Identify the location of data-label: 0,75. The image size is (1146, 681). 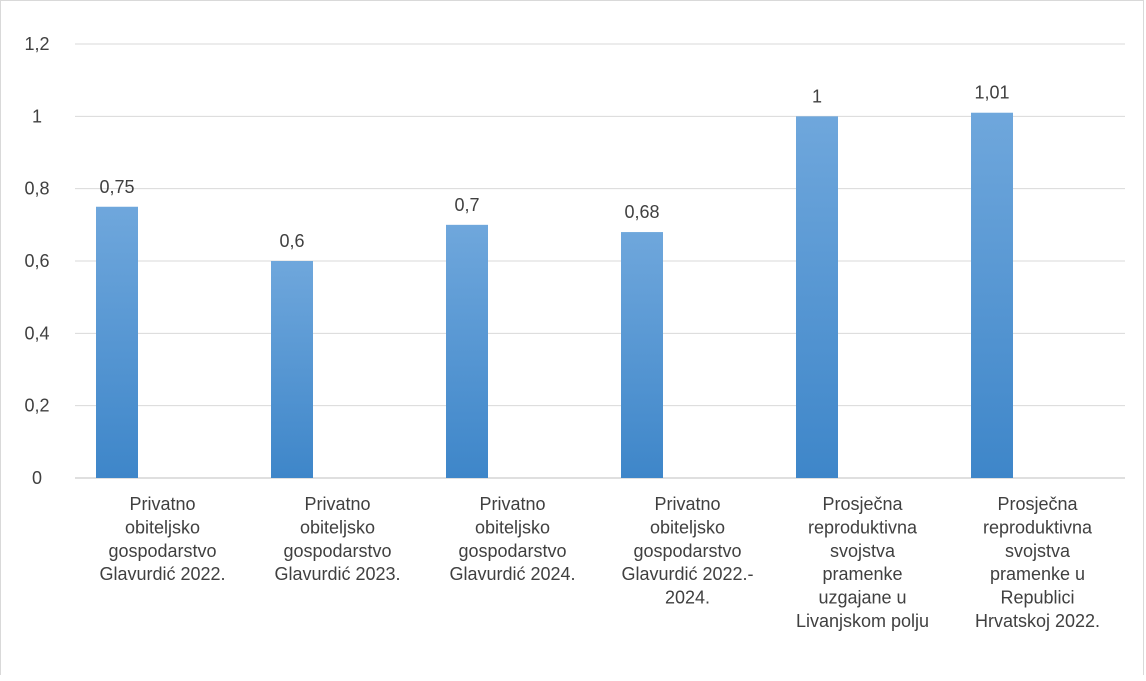
(116, 187).